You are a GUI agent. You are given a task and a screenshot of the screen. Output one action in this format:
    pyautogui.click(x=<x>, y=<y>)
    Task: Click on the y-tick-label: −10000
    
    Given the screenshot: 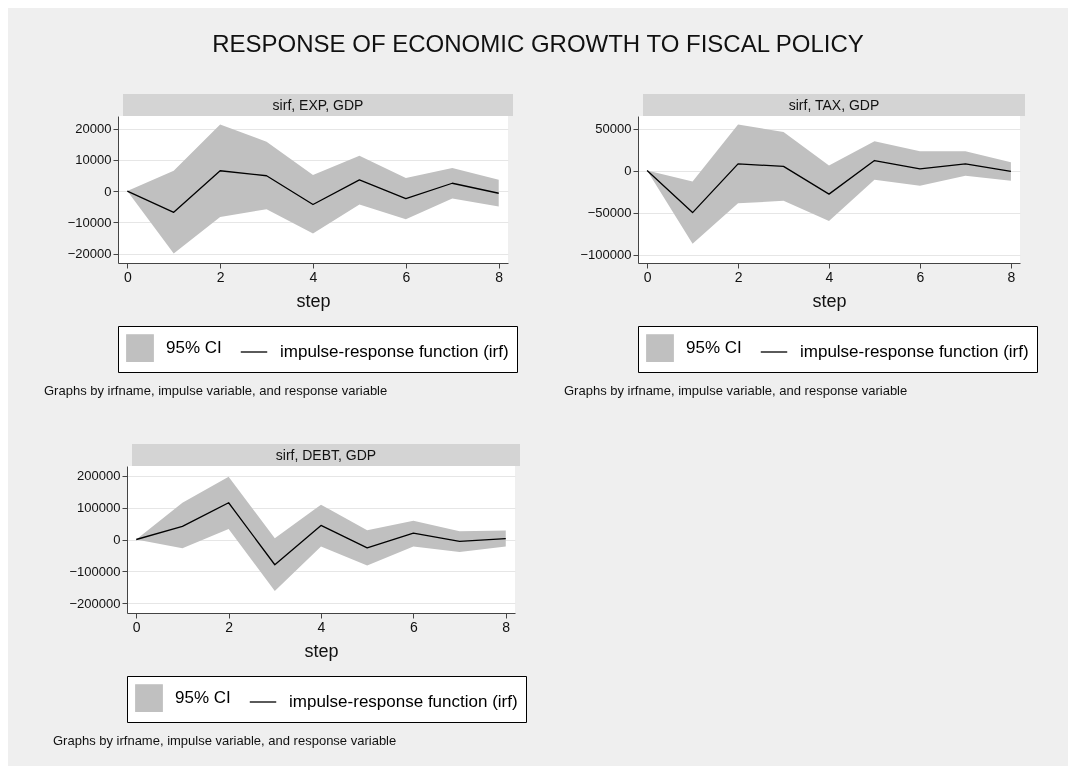 What is the action you would take?
    pyautogui.click(x=89, y=222)
    